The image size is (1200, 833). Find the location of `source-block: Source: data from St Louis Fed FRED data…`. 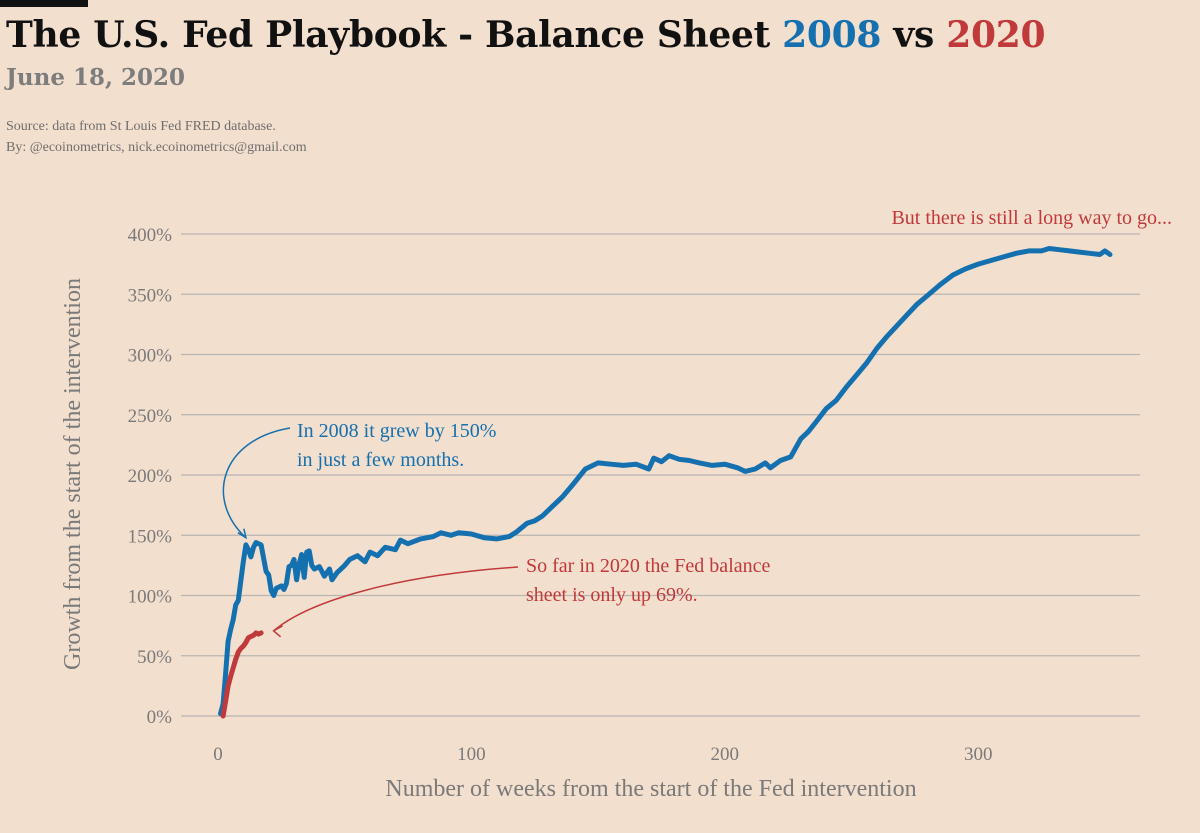

source-block: Source: data from St Louis Fed FRED data… is located at coordinates (156, 137).